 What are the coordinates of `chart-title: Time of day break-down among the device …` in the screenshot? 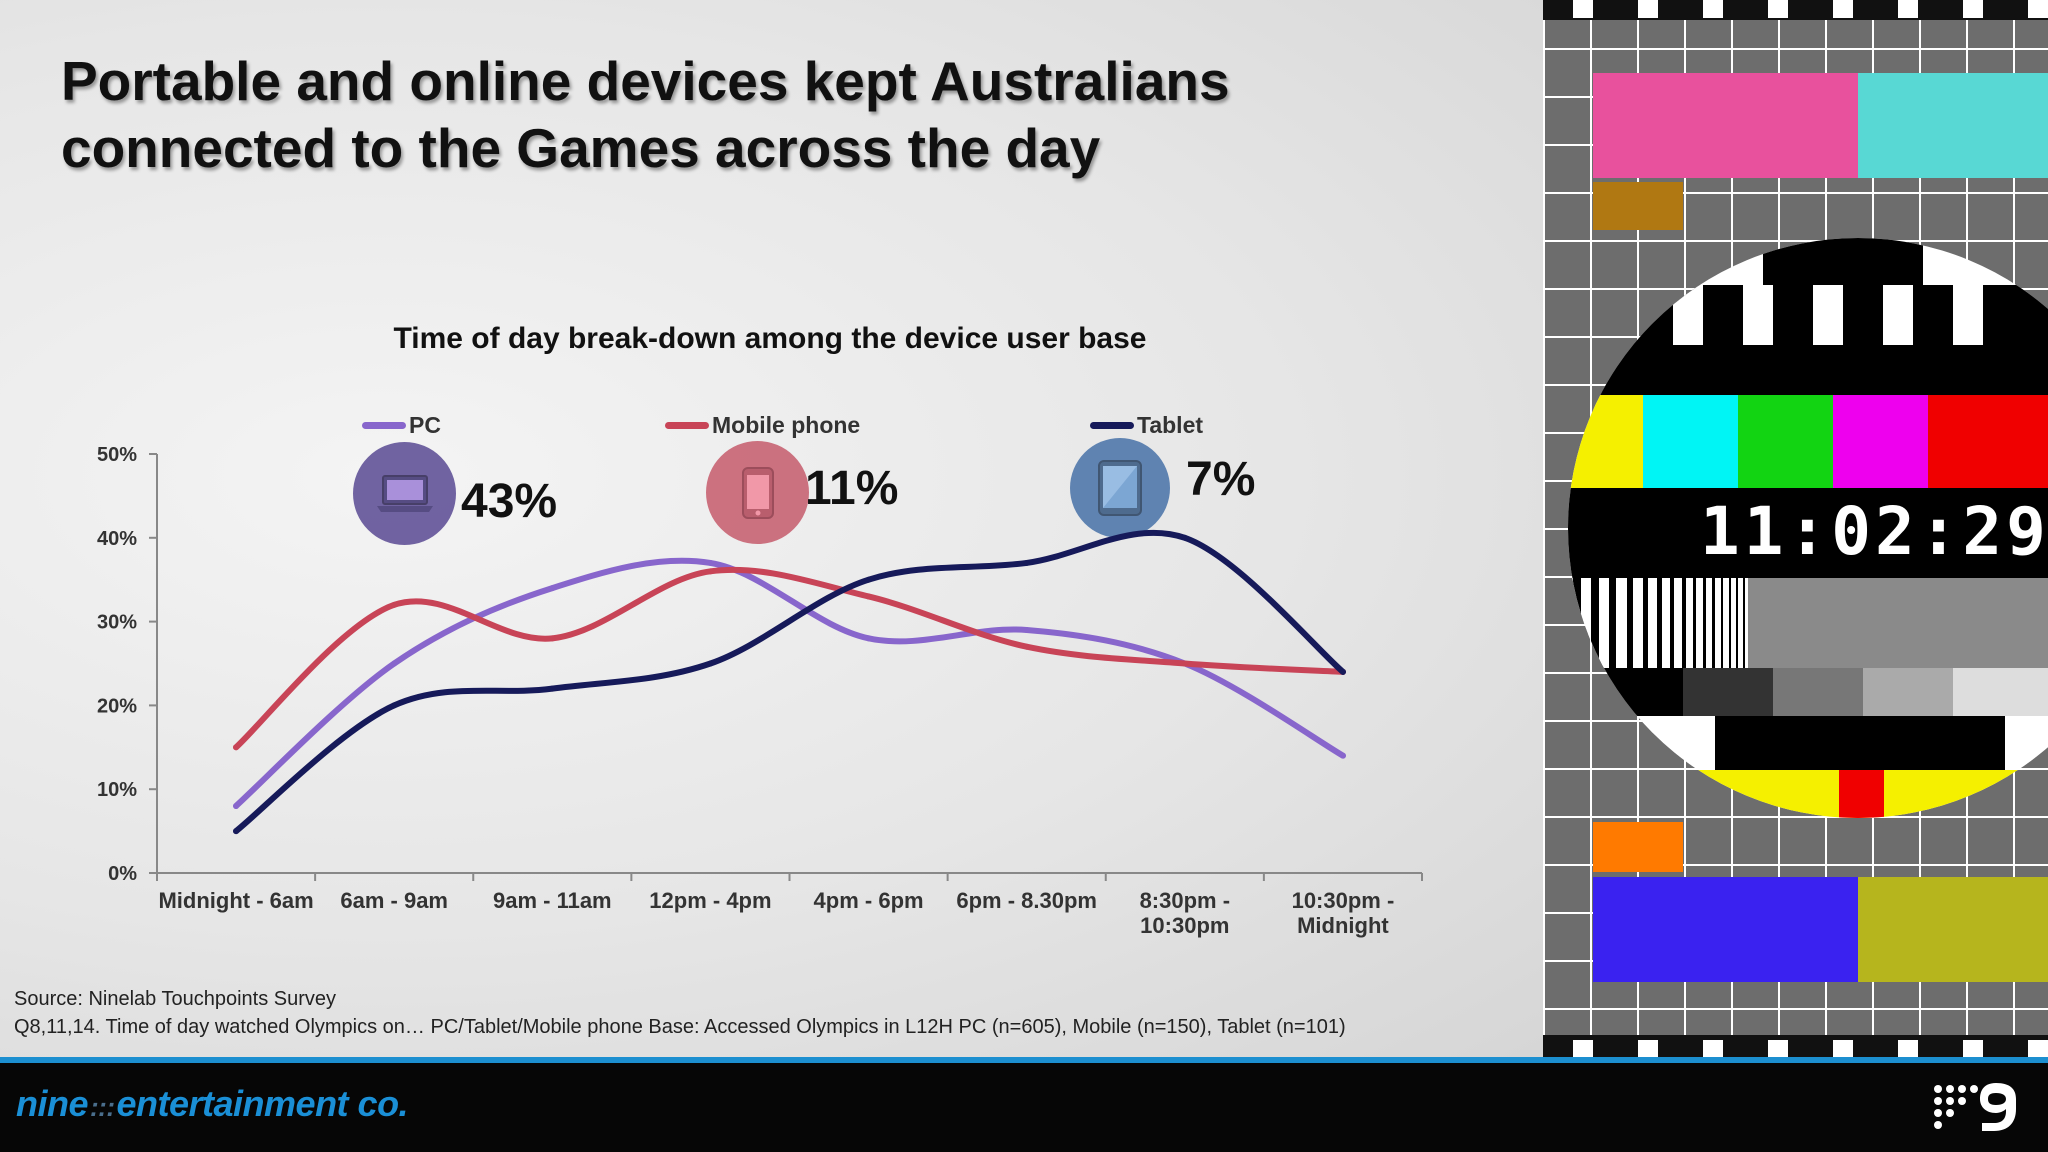 It's located at (770, 338).